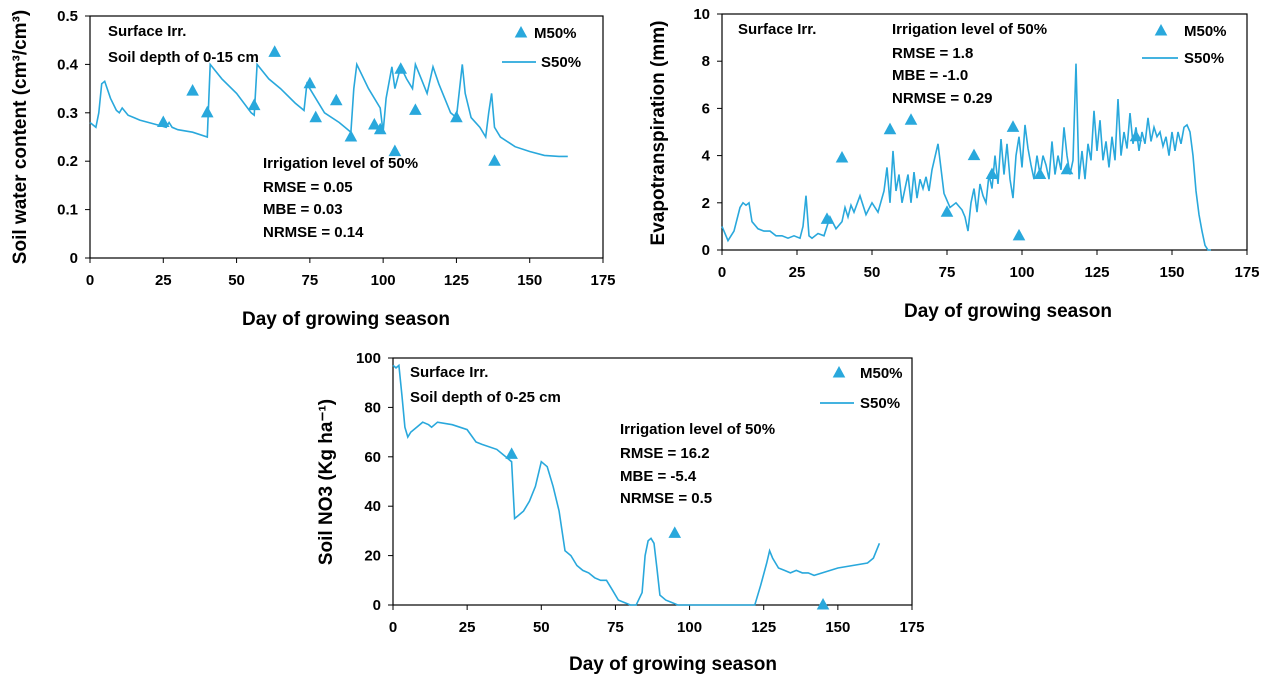 This screenshot has height=679, width=1269. Describe the element at coordinates (67, 16) in the screenshot. I see `y-tick-label: 0.5` at that location.